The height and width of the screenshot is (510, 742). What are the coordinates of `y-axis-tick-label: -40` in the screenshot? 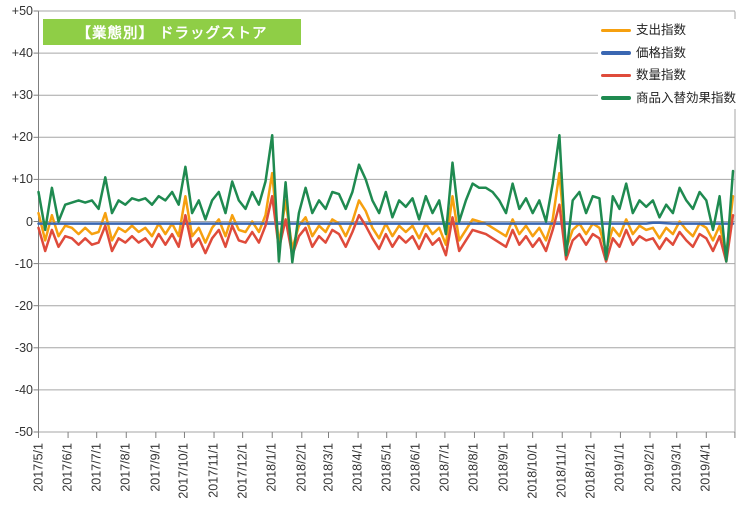 It's located at (23, 389).